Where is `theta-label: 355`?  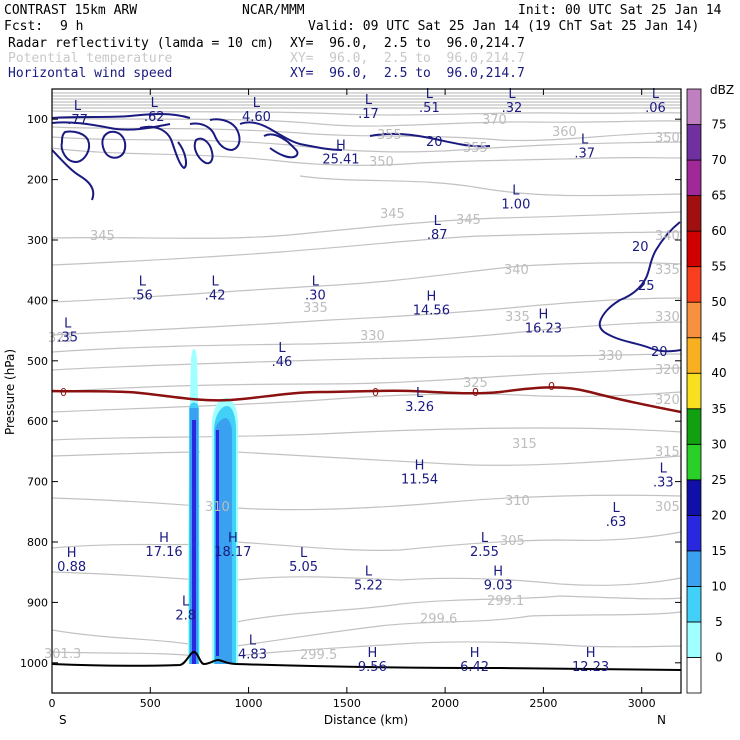 theta-label: 355 is located at coordinates (389, 135).